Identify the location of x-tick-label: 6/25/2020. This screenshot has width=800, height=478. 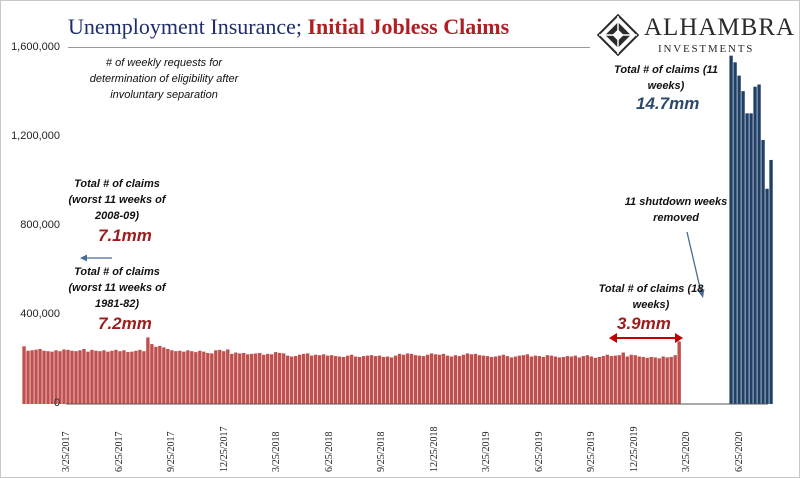
(739, 451).